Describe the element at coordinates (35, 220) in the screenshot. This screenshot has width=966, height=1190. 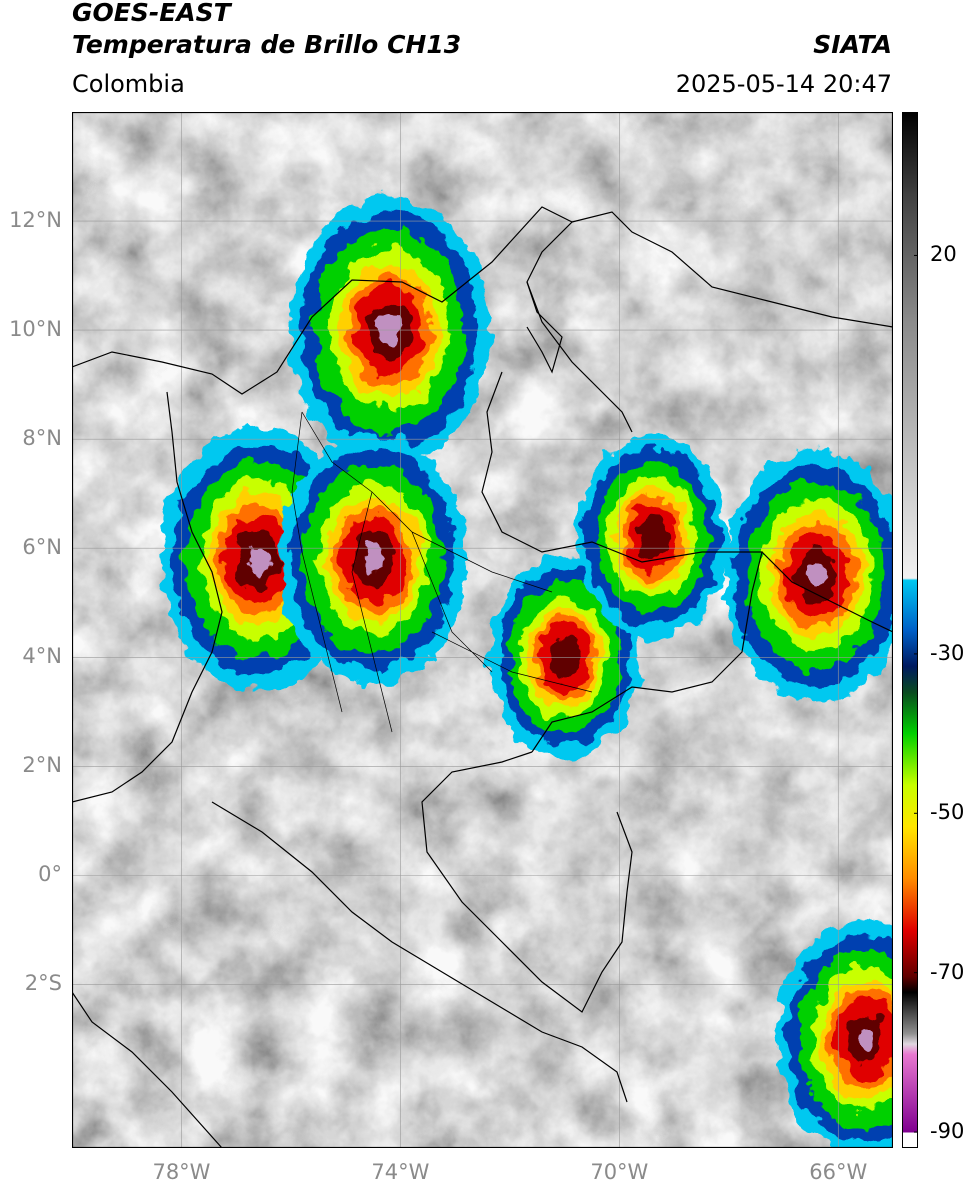
I see `lat-tick-label: 12°N` at that location.